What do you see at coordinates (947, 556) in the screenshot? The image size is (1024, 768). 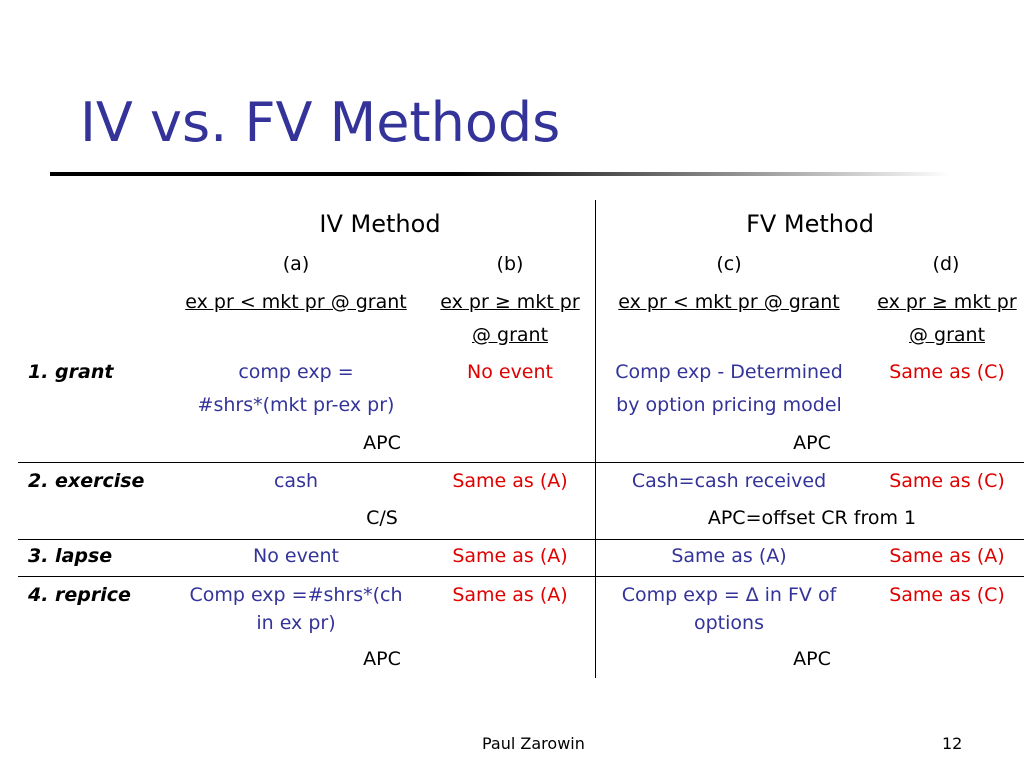 I see `lapse-fv-d: Same as (A)` at bounding box center [947, 556].